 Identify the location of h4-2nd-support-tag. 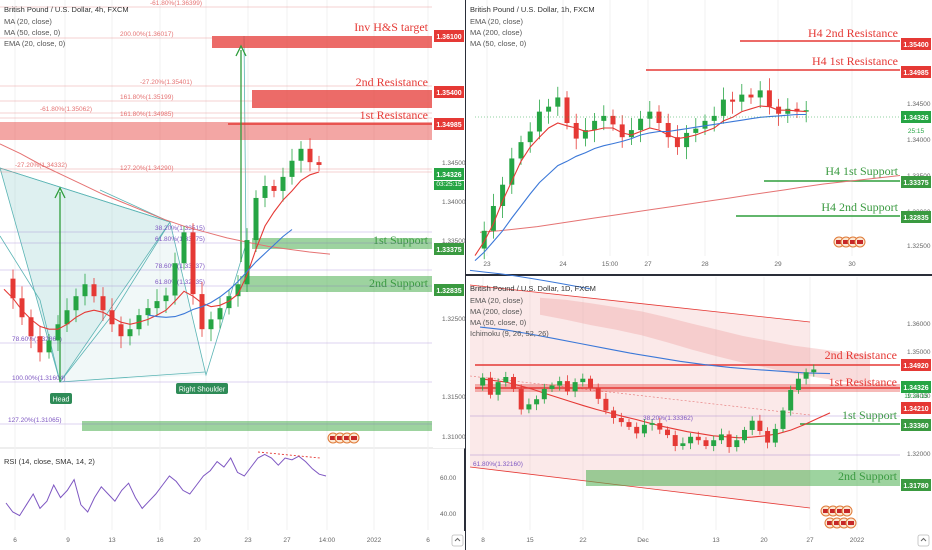
(449, 290).